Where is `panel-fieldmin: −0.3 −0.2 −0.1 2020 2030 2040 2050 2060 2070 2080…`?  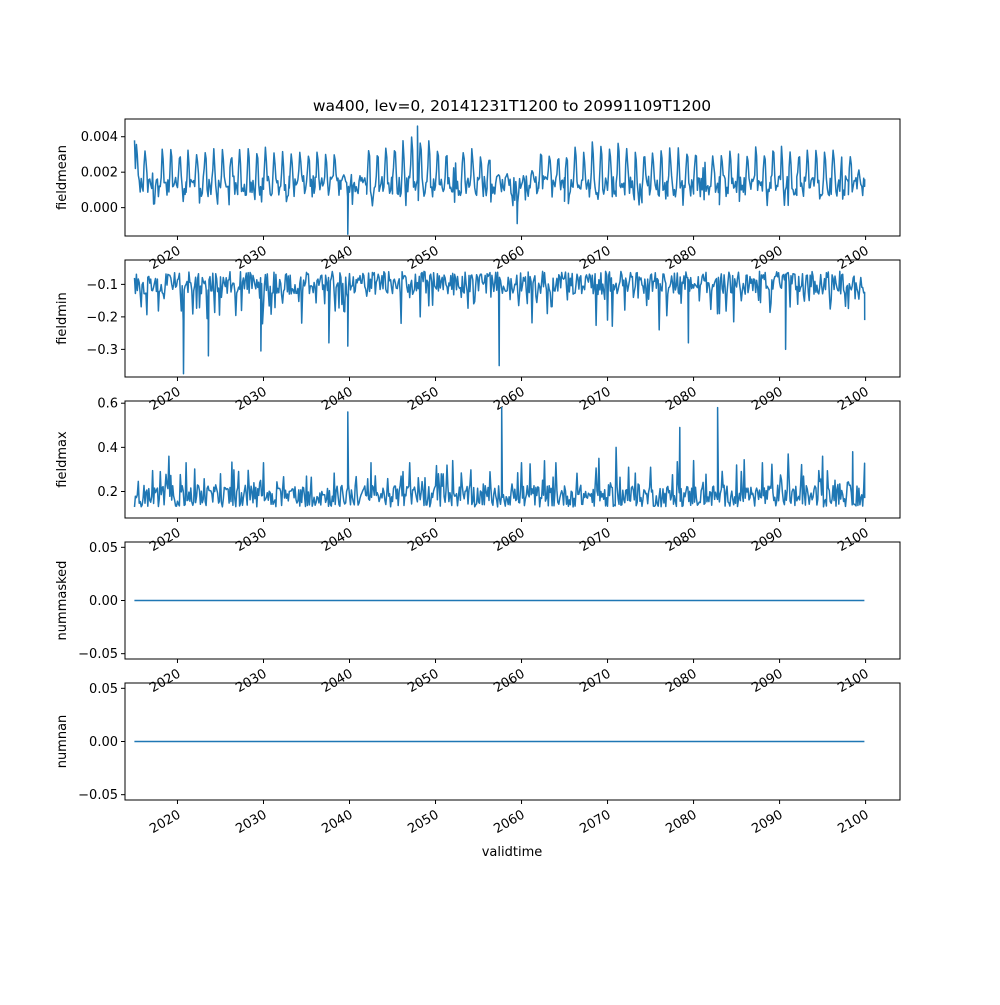 panel-fieldmin: −0.3 −0.2 −0.1 2020 2030 2040 2050 2060 2070 2080… is located at coordinates (478, 336).